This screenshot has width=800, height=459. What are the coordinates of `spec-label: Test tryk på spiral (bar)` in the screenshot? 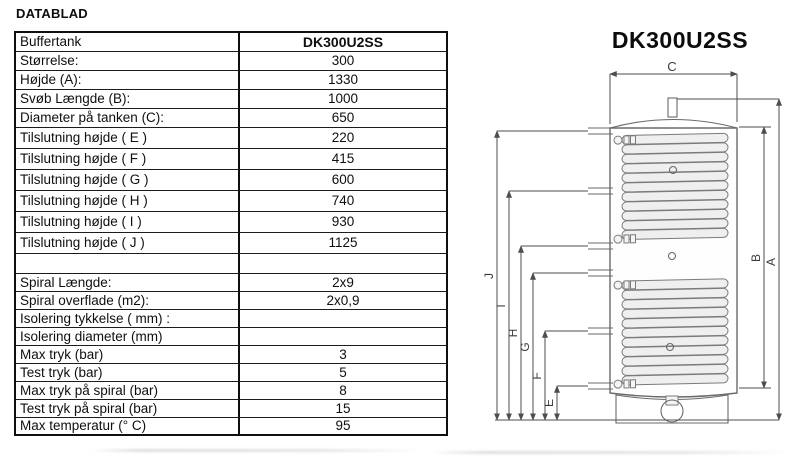 It's located at (127, 408).